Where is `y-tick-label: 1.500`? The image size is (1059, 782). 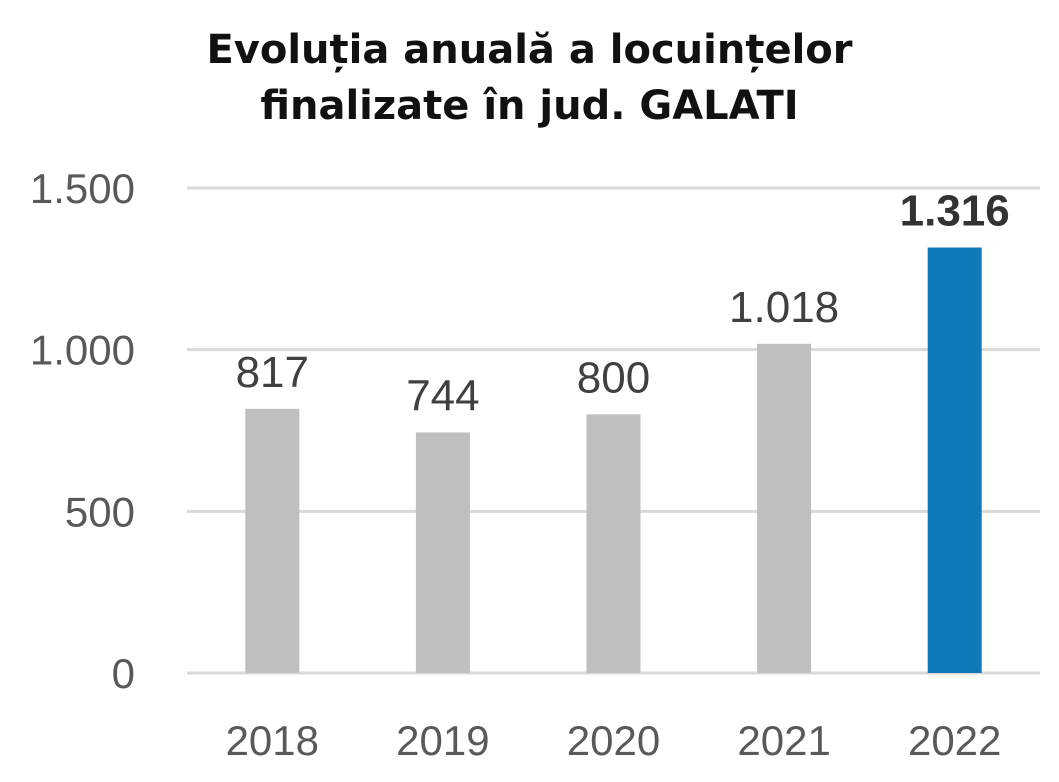
y-tick-label: 1.500 is located at coordinates (82, 188).